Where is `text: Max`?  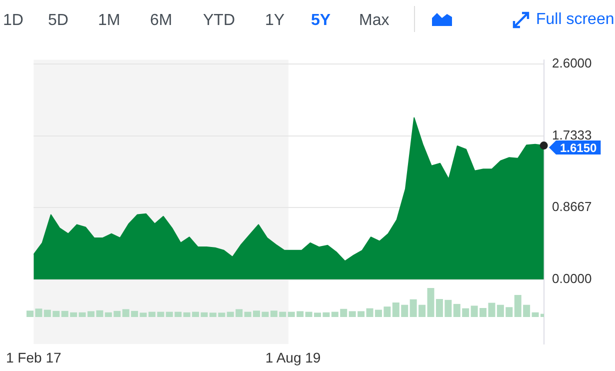 text: Max is located at coordinates (374, 21).